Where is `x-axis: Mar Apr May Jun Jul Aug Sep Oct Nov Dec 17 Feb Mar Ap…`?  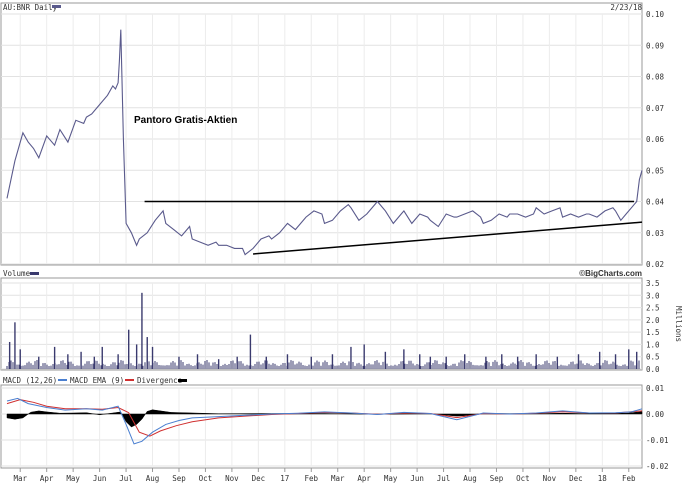
x-axis: Mar Apr May Jun Jul Aug Sep Oct Nov Dec 17 Feb Mar Ap… is located at coordinates (324, 475).